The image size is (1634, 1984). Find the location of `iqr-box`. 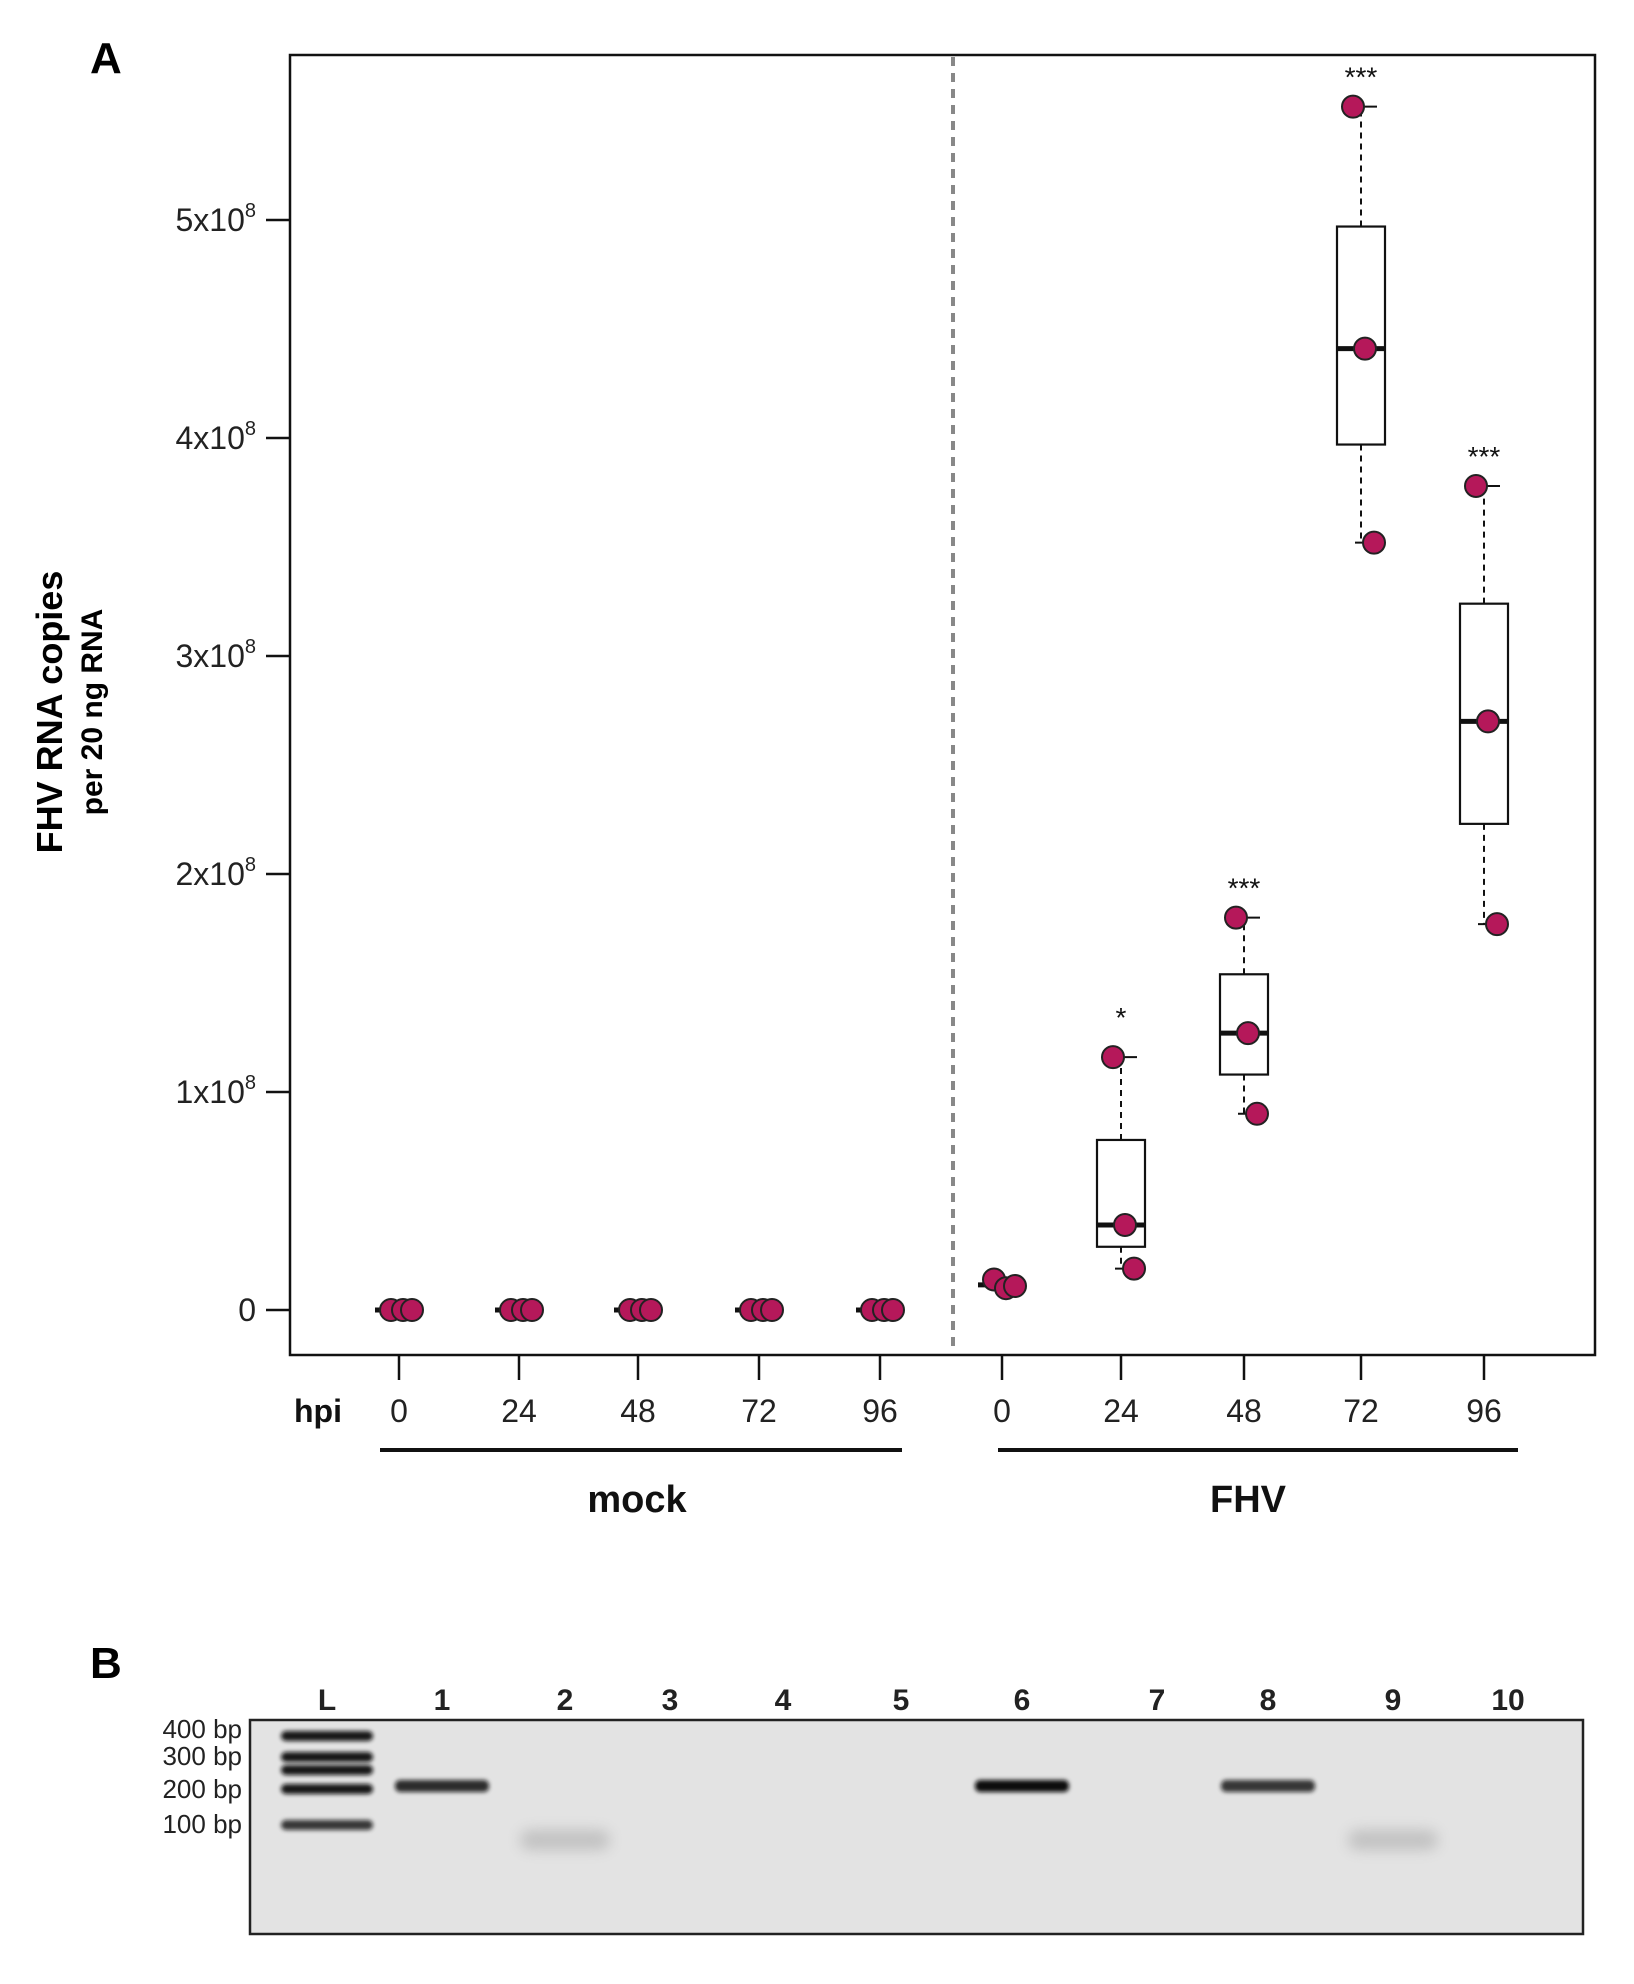

iqr-box is located at coordinates (1361, 335).